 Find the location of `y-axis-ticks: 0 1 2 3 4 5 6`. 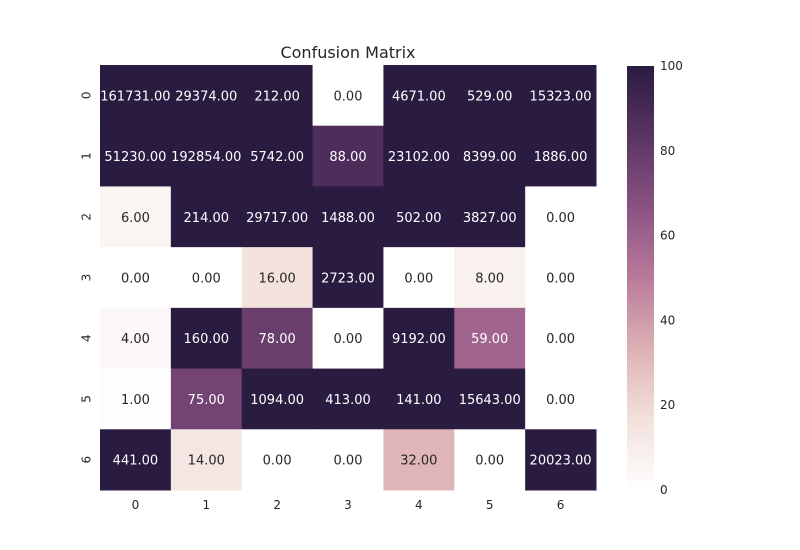

y-axis-ticks: 0 1 2 3 4 5 6 is located at coordinates (87, 278).